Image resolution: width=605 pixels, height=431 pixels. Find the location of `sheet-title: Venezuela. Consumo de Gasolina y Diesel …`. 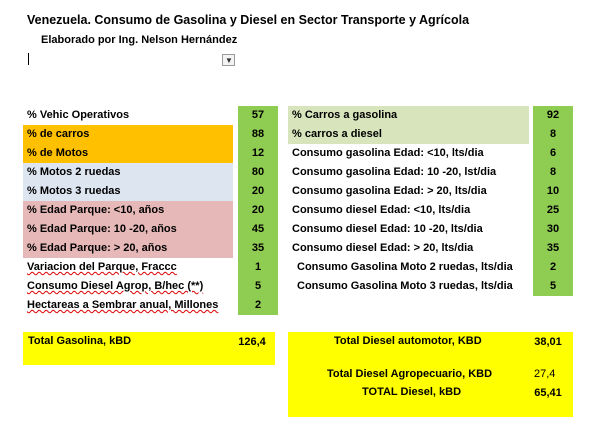

sheet-title: Venezuela. Consumo de Gasolina y Diesel … is located at coordinates (248, 20).